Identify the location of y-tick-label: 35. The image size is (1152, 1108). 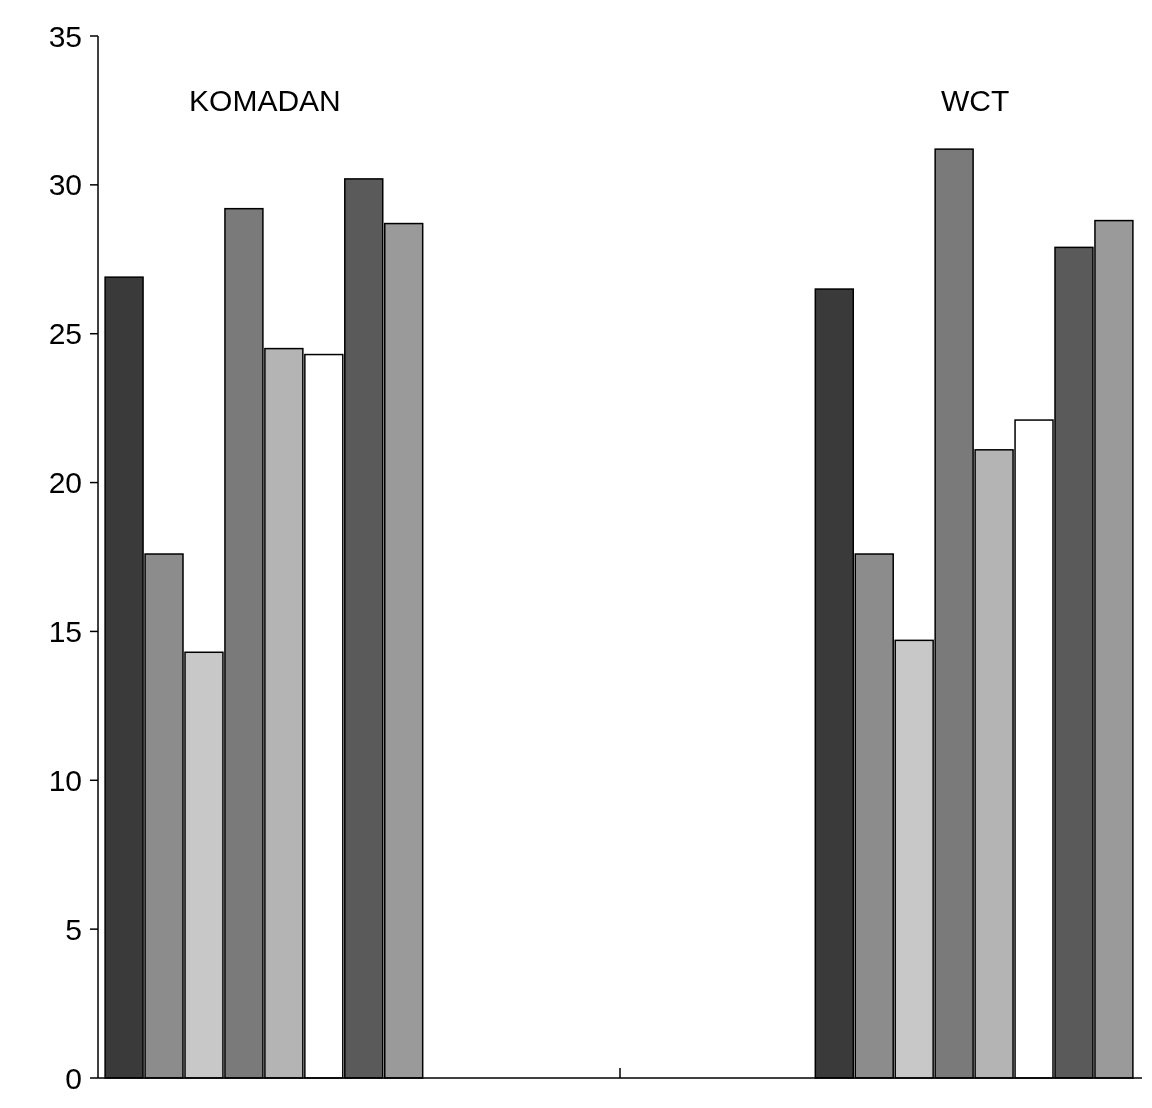
(65, 36).